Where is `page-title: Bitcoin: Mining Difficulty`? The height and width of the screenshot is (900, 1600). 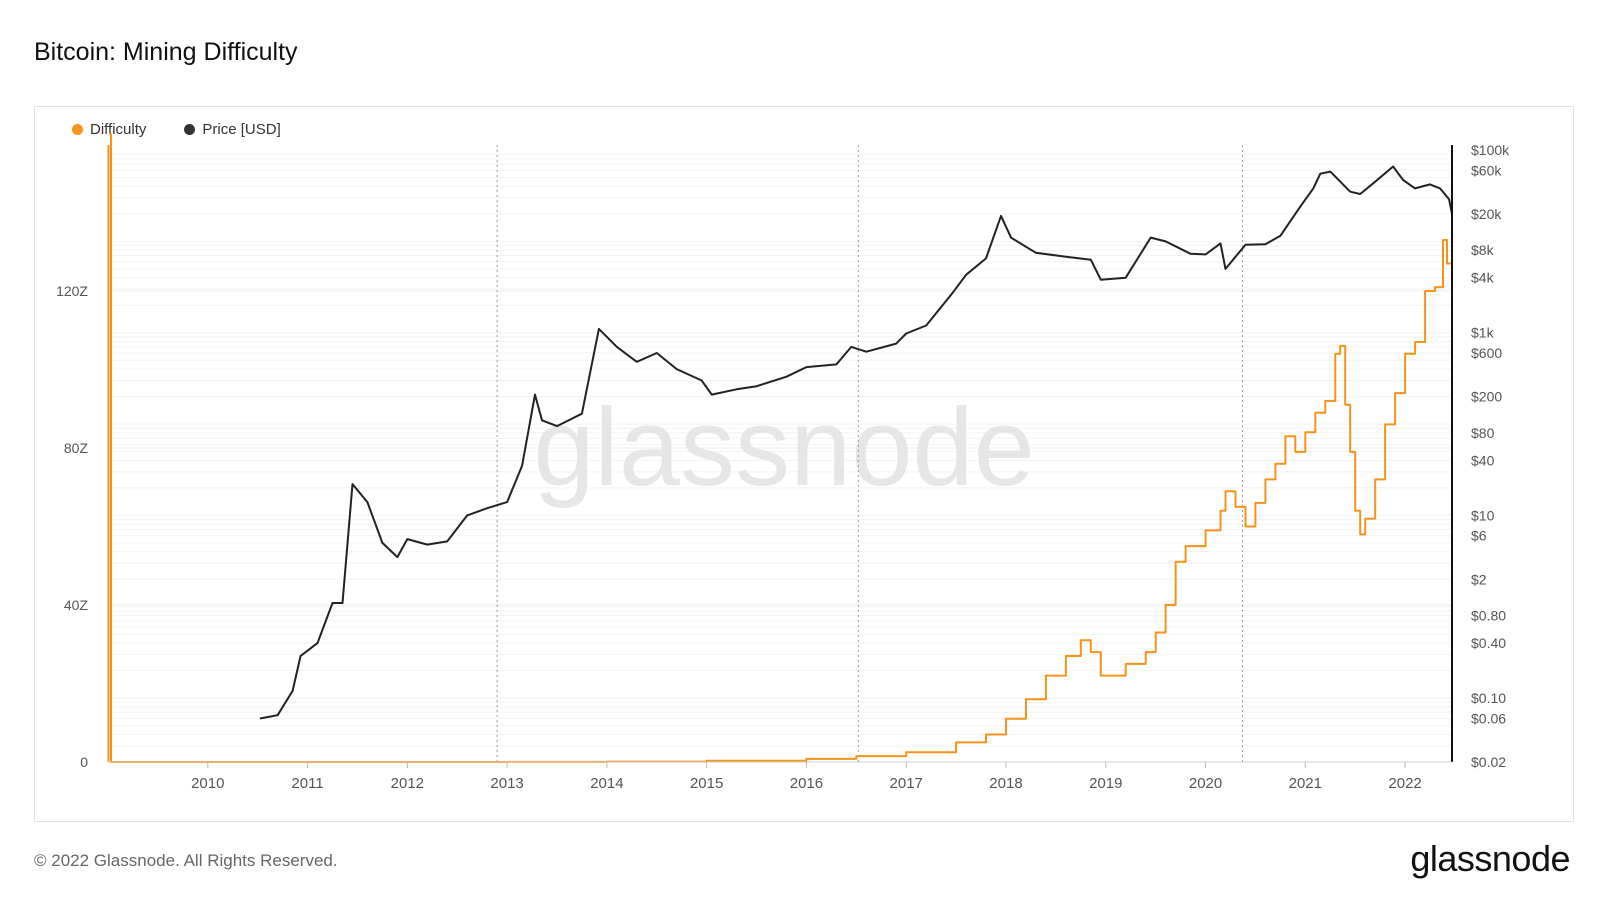
page-title: Bitcoin: Mining Difficulty is located at coordinates (166, 52).